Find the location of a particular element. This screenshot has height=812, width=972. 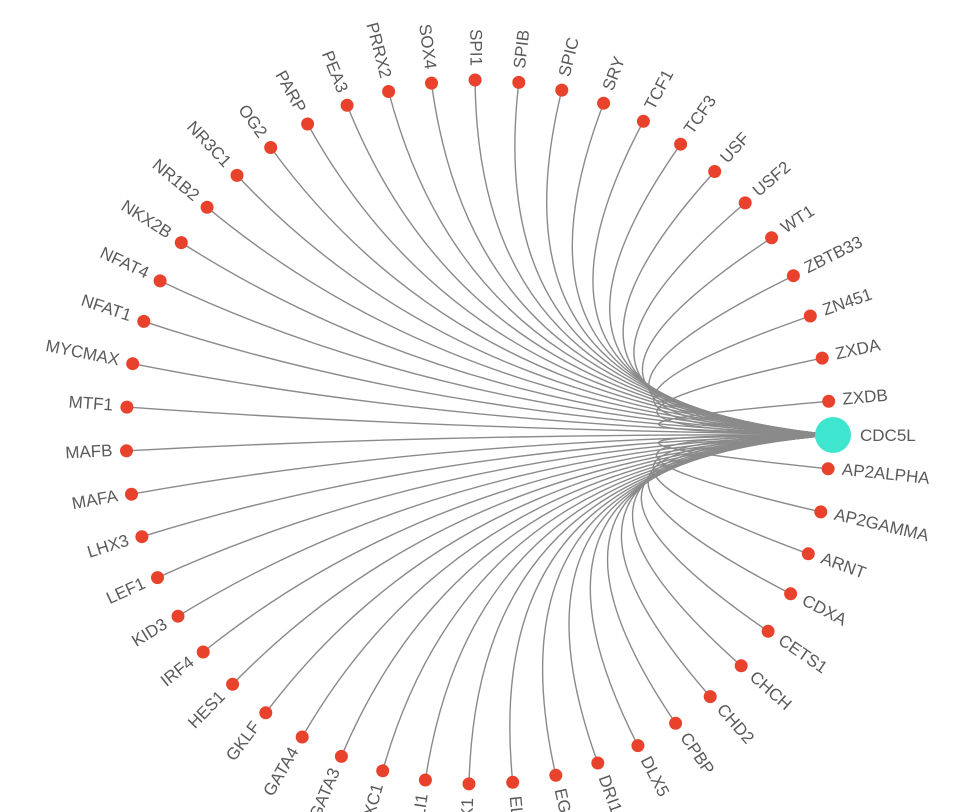

node-pea3 is located at coordinates (347, 105).